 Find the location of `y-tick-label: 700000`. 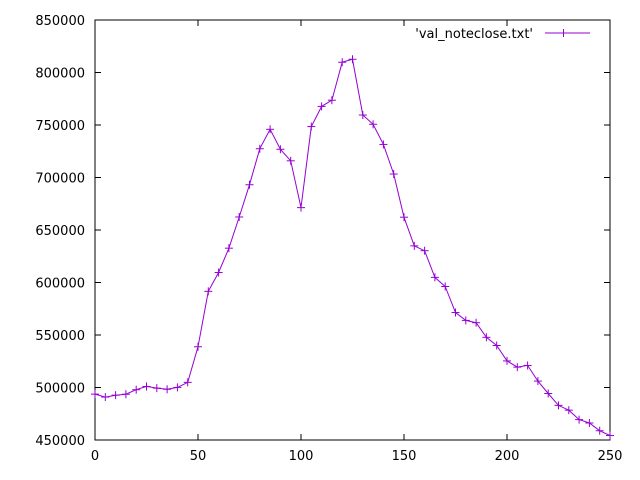

y-tick-label: 700000 is located at coordinates (60, 179).